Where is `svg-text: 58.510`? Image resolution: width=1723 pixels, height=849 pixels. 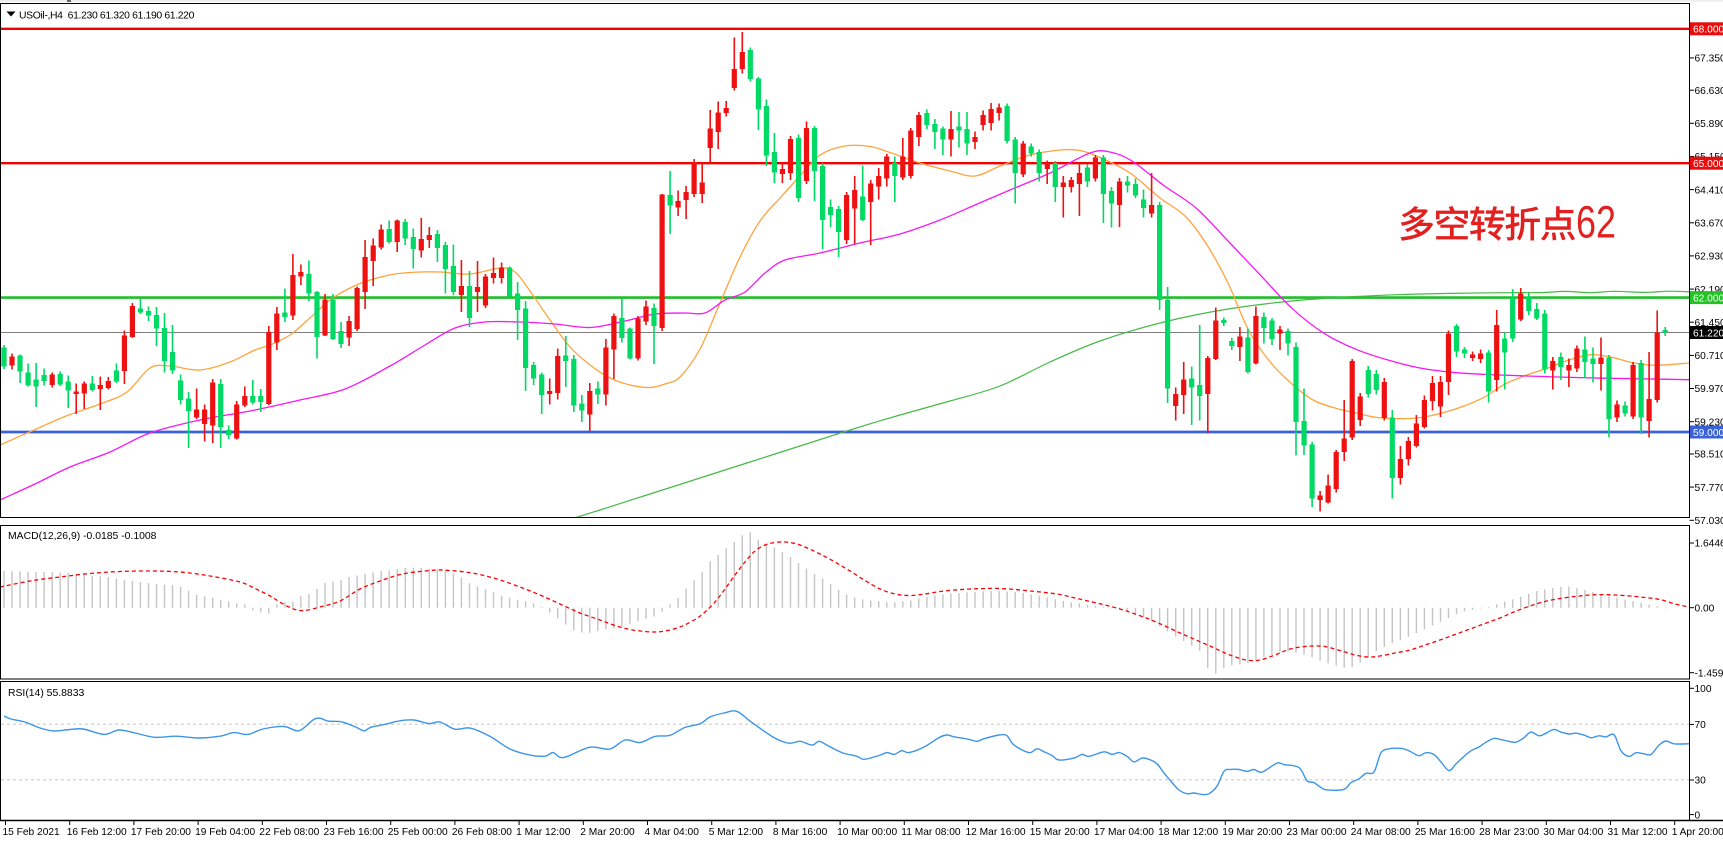 svg-text: 58.510 is located at coordinates (1709, 455).